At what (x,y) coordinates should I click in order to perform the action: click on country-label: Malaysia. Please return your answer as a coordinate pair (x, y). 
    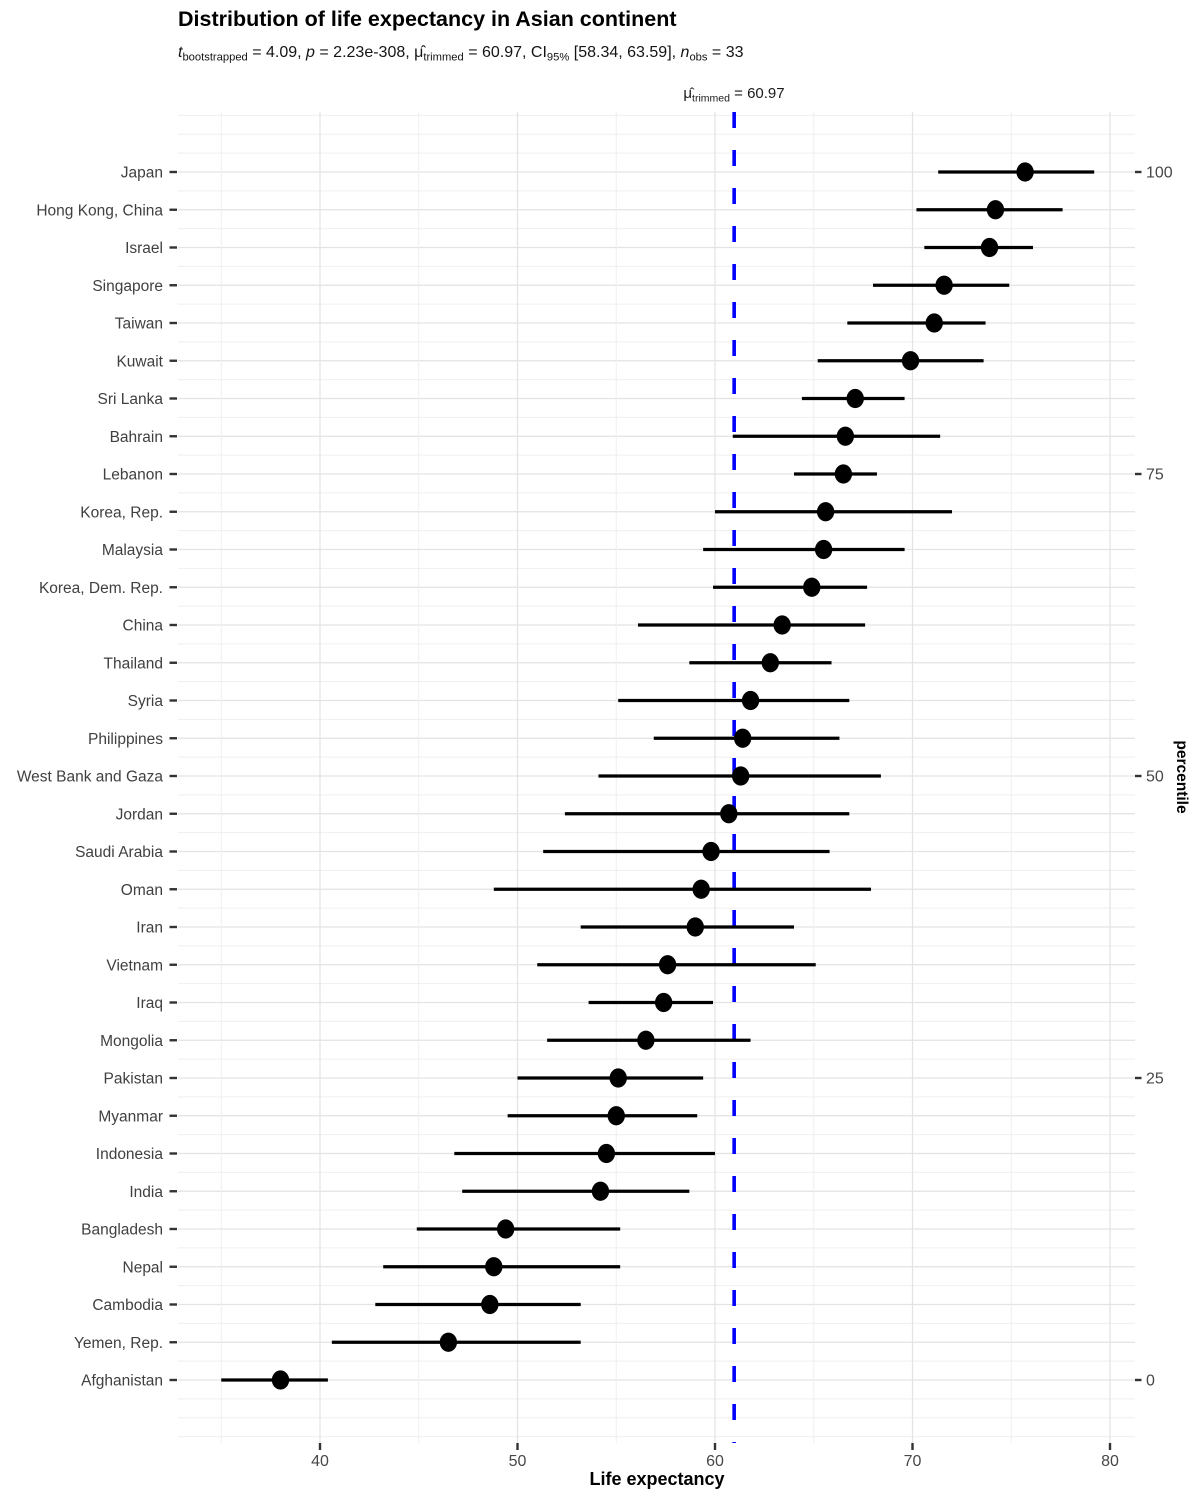
    Looking at the image, I should click on (133, 550).